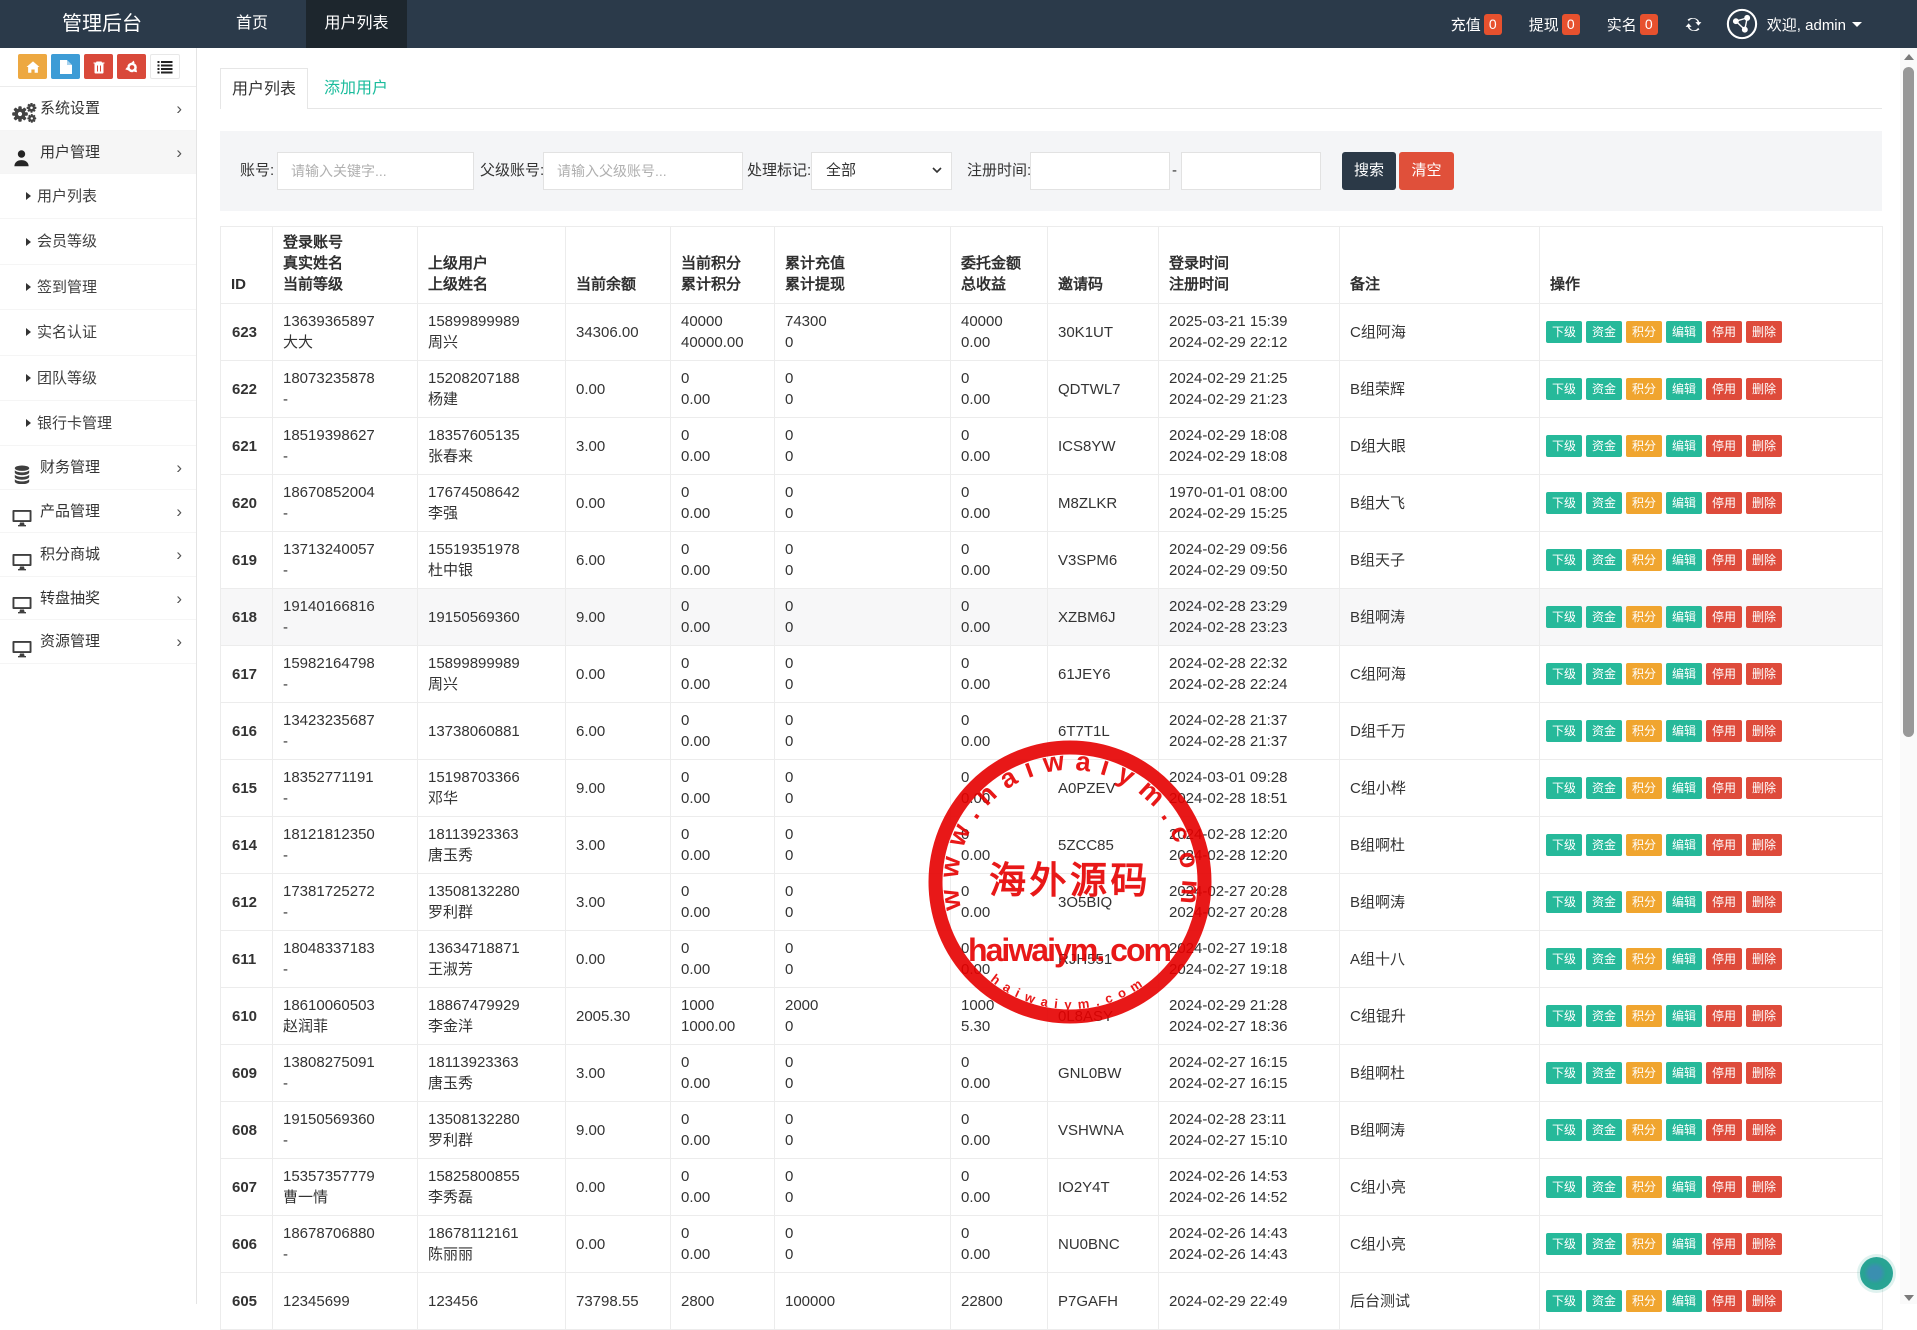 The image size is (1917, 1330). I want to click on svg-text: haiwaiym. com, so click(1070, 950).